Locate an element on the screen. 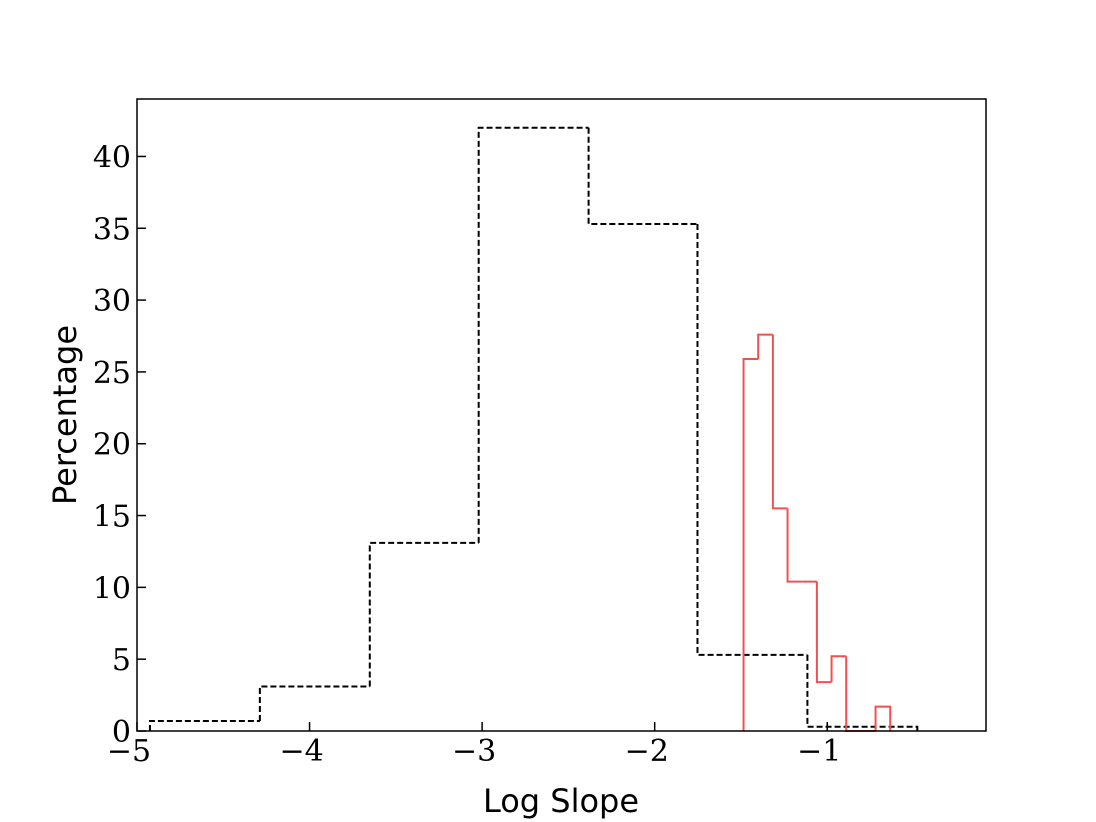 The image size is (1096, 822). y-tick-label: 35 is located at coordinates (112, 229).